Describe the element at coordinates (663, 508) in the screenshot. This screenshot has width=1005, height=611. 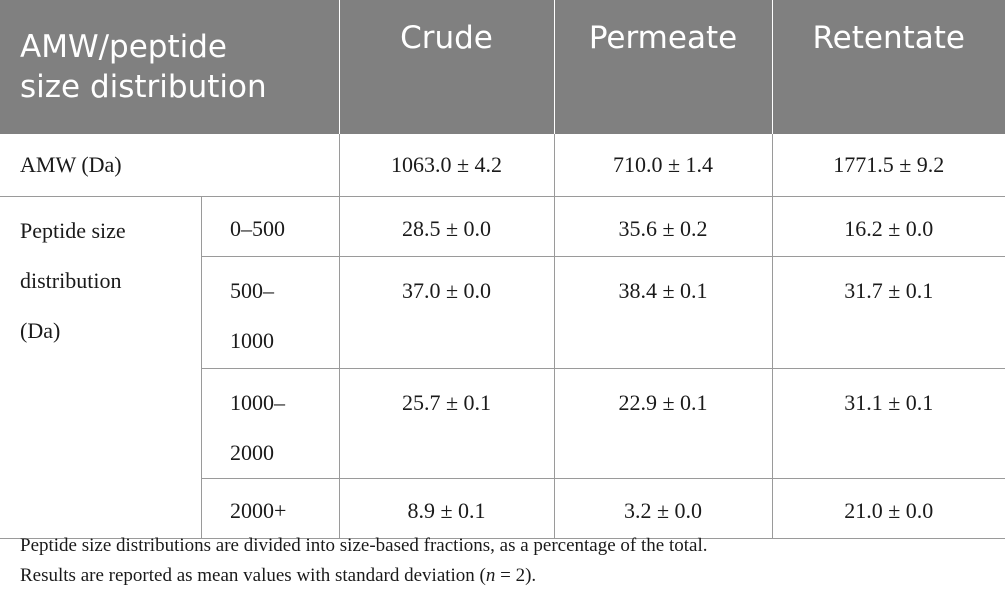
I see `cell-2000-plus-permeate: 3.2 ± 0.0` at that location.